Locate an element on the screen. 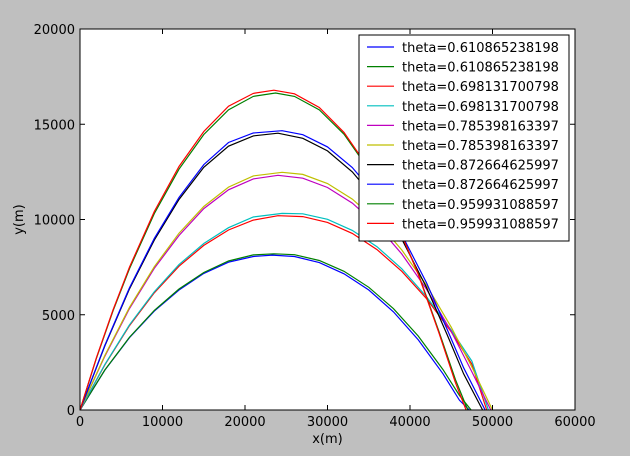 The height and width of the screenshot is (456, 630). x-axis-label: x(m) is located at coordinates (327, 439).